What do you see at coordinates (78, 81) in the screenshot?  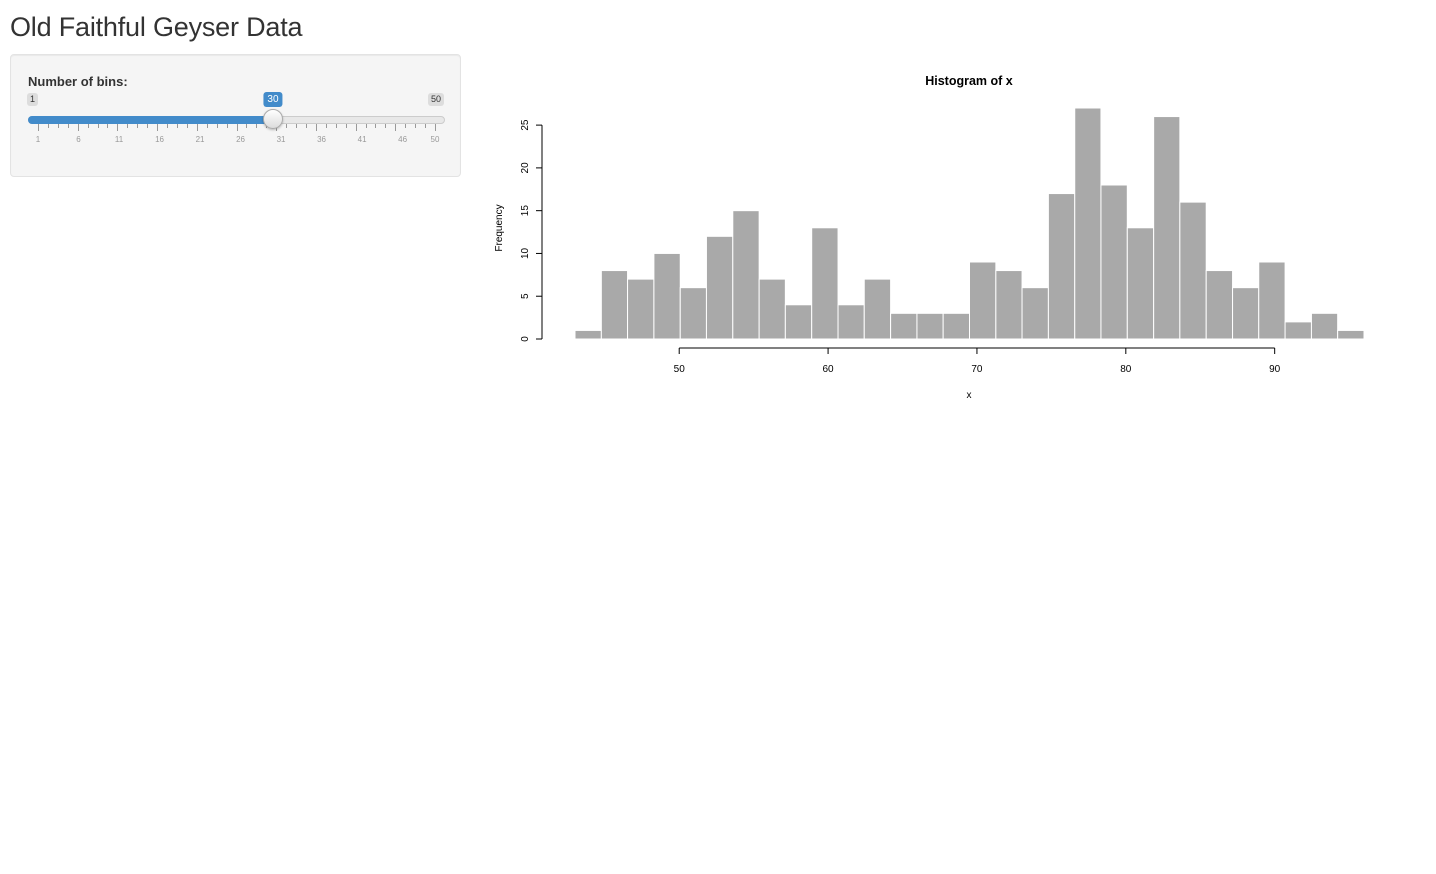 I see `bins-label: Number of bins:` at bounding box center [78, 81].